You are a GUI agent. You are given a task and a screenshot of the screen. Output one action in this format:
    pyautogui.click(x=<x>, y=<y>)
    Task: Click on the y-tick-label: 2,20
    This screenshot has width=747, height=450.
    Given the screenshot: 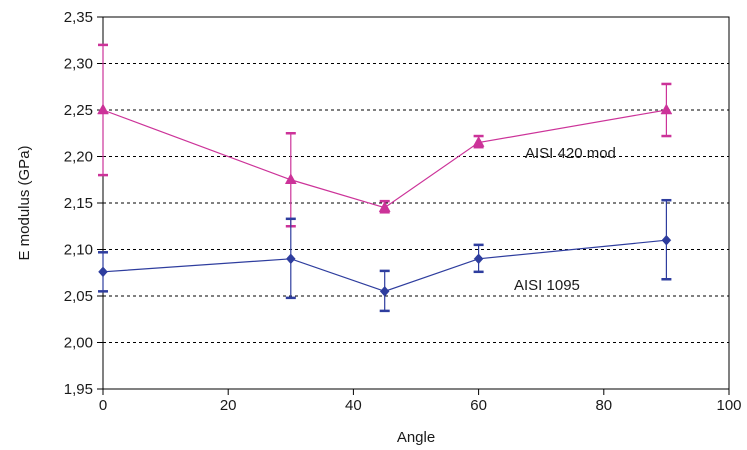 What is the action you would take?
    pyautogui.click(x=78, y=157)
    